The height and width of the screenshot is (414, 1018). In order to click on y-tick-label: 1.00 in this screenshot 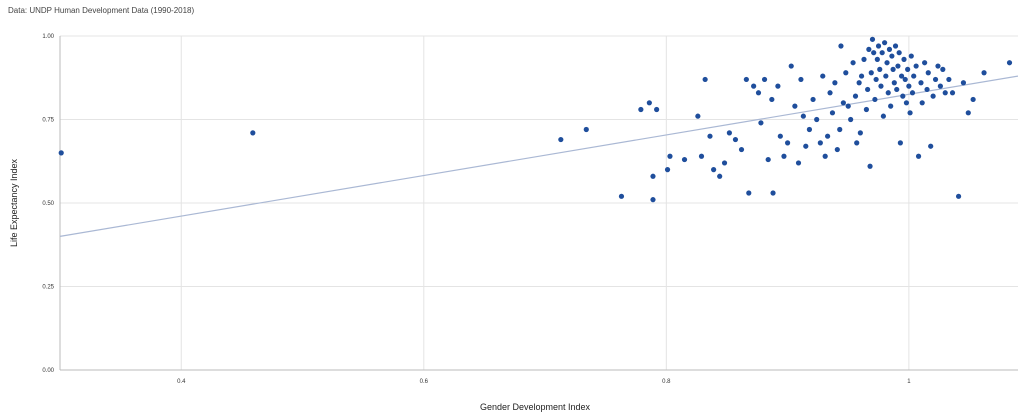, I will do `click(48, 37)`.